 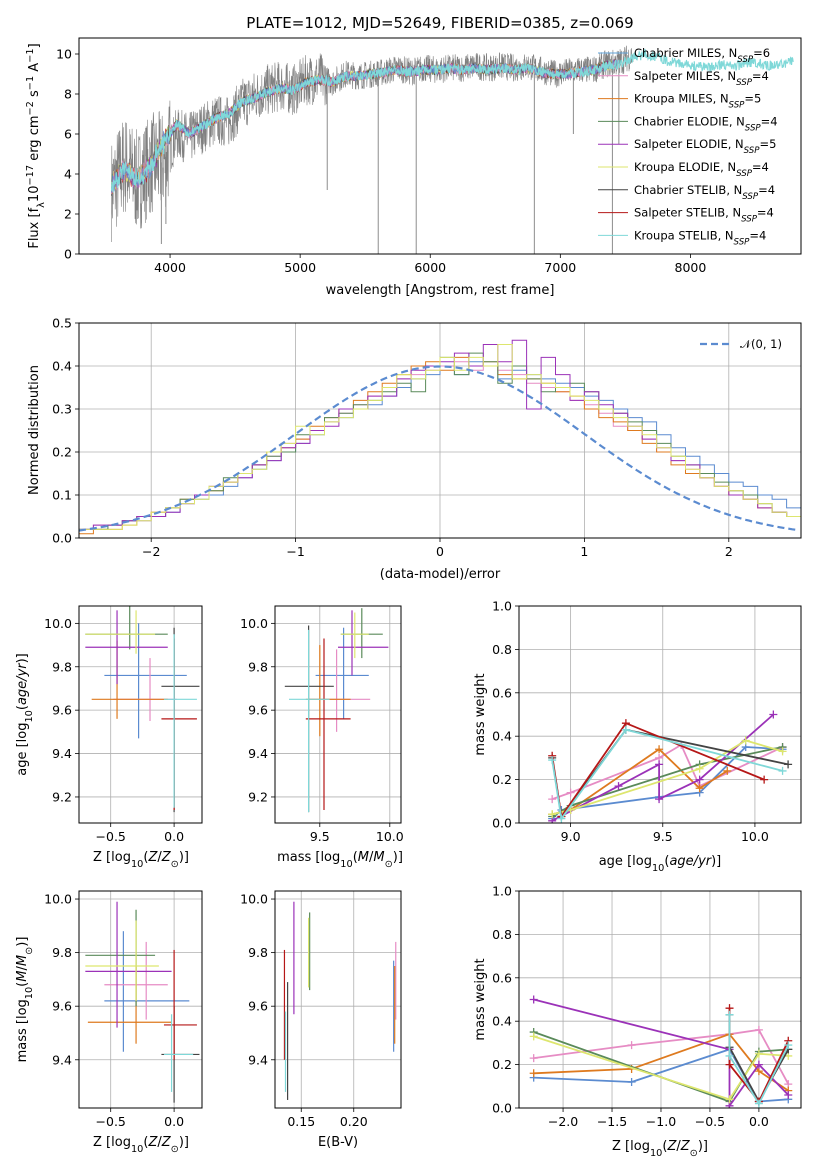 I want to click on age-vs-mass-ytick-label: 9.8, so click(x=258, y=666).